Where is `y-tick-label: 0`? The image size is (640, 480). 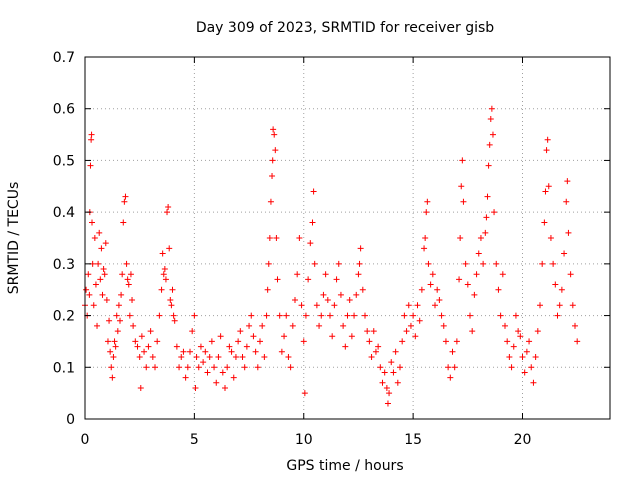 y-tick-label: 0 is located at coordinates (70, 420).